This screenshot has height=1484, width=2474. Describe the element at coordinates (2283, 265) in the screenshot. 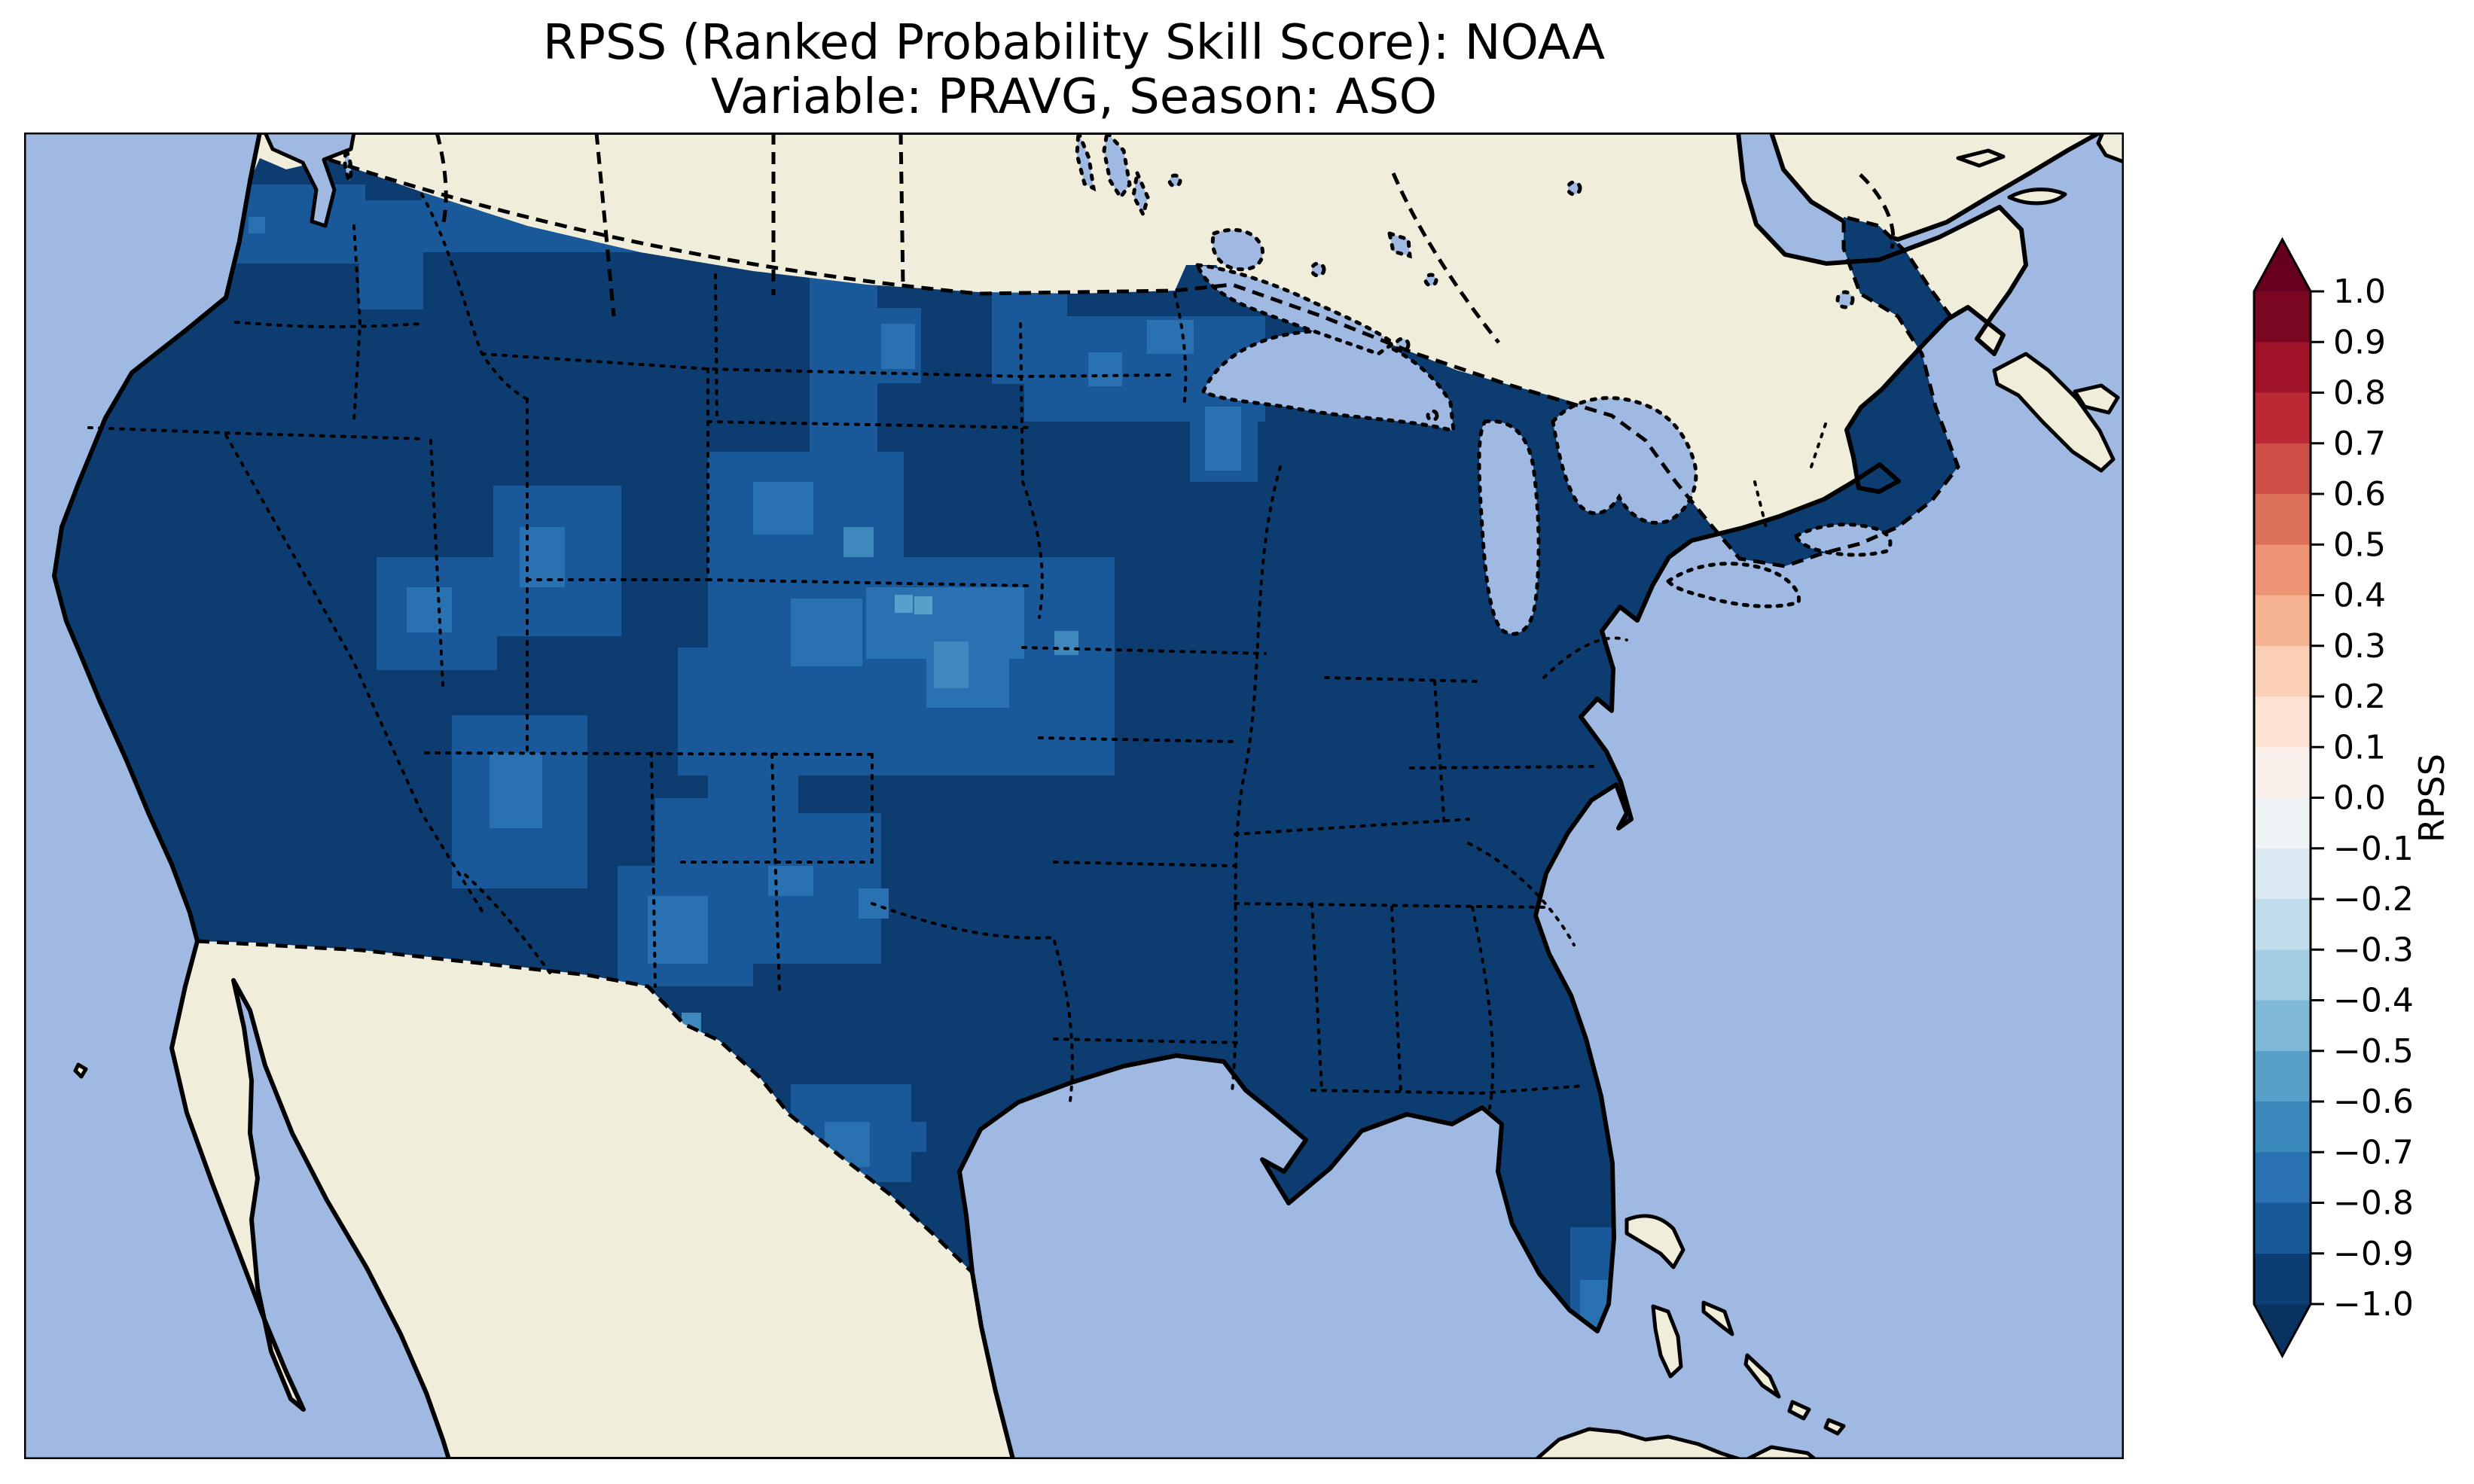

I see `colorbar-over-arrow` at that location.